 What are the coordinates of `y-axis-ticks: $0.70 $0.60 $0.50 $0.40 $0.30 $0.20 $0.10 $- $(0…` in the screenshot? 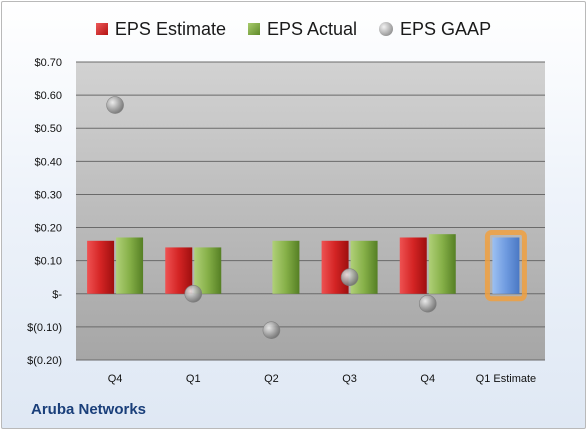 It's located at (44, 212).